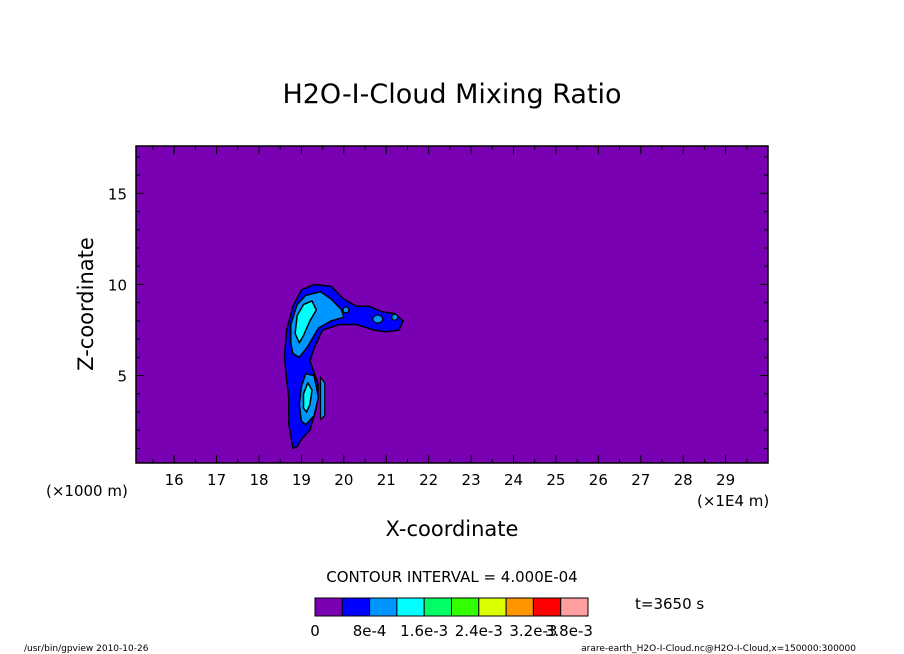  Describe the element at coordinates (451, 577) in the screenshot. I see `contour-interval-text: CONTOUR INTERVAL = 4.000E-04` at that location.